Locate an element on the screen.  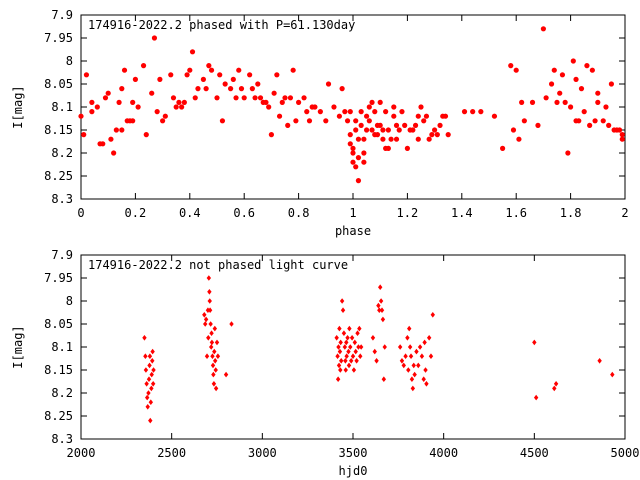
bottom-x-tick-label: 4500 is located at coordinates (534, 453).